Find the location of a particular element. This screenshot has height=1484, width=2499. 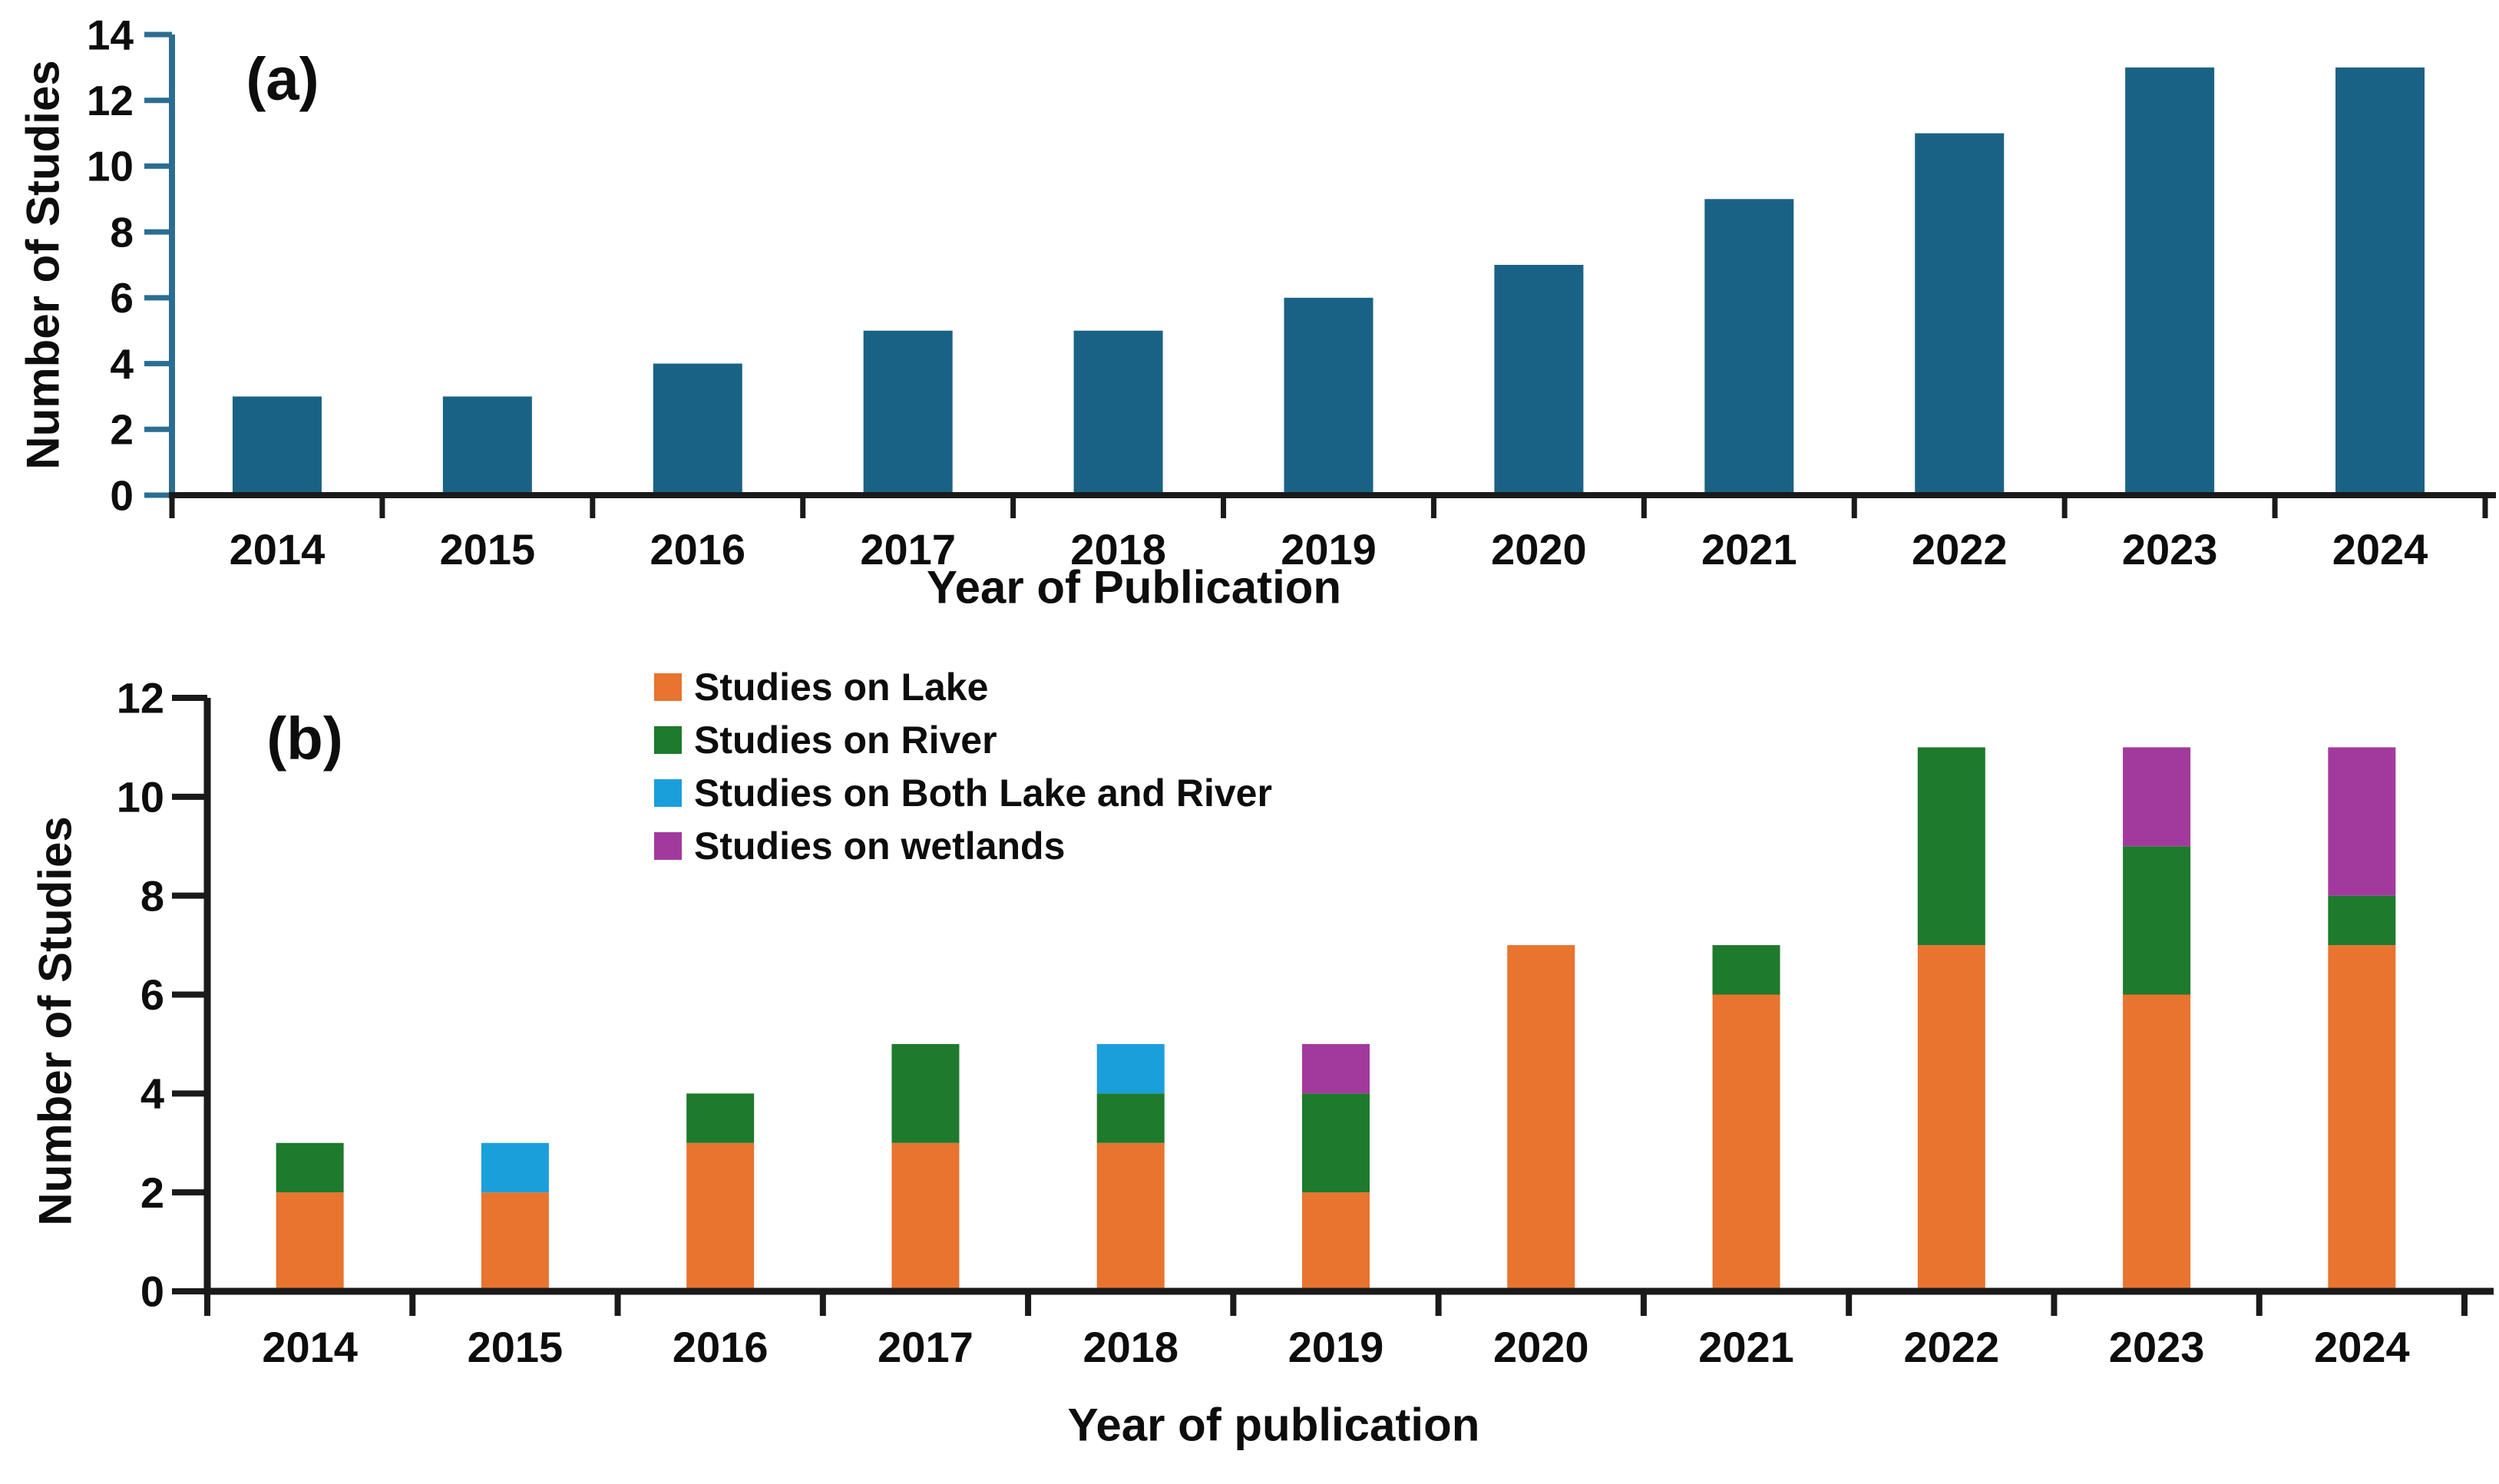

svg-text: 14 is located at coordinates (110, 34).